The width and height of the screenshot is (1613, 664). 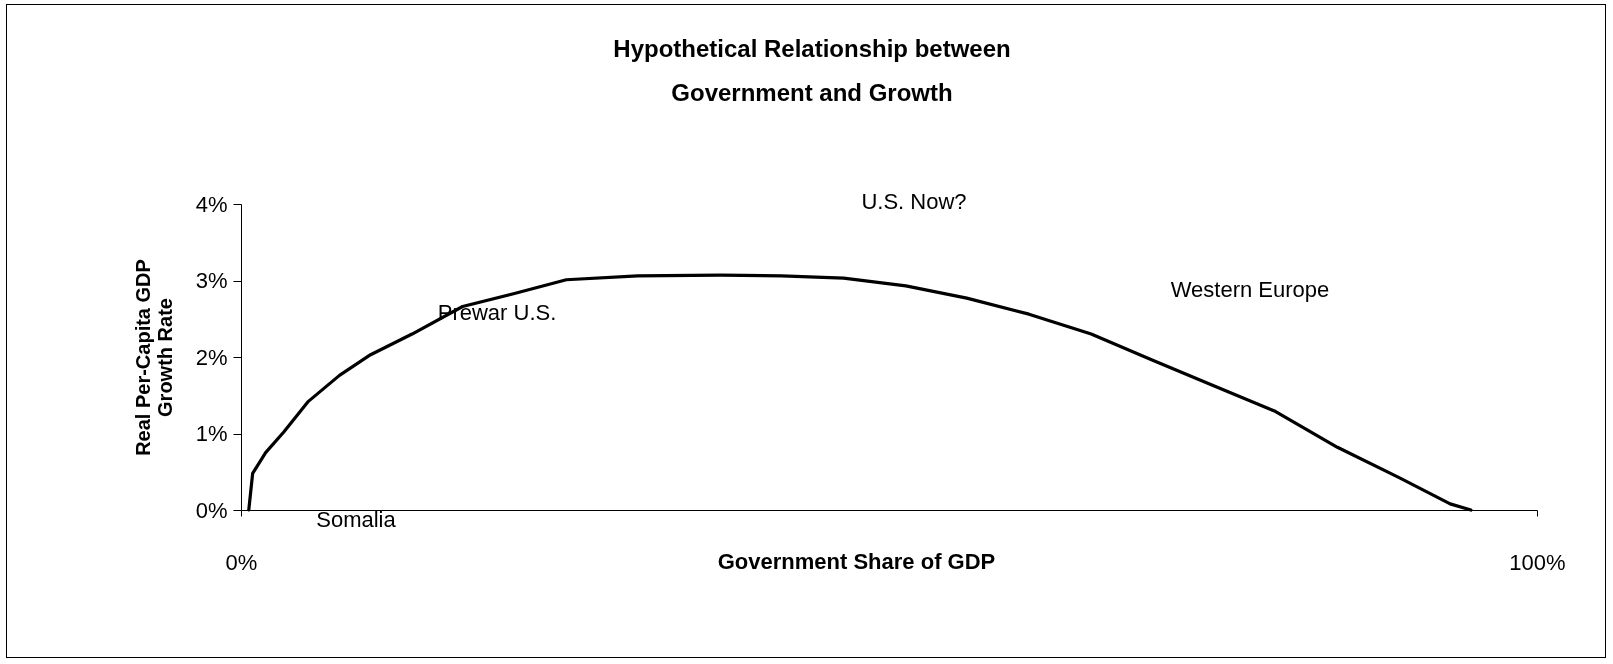 I want to click on y-tick-label: 4%, so click(x=211, y=204).